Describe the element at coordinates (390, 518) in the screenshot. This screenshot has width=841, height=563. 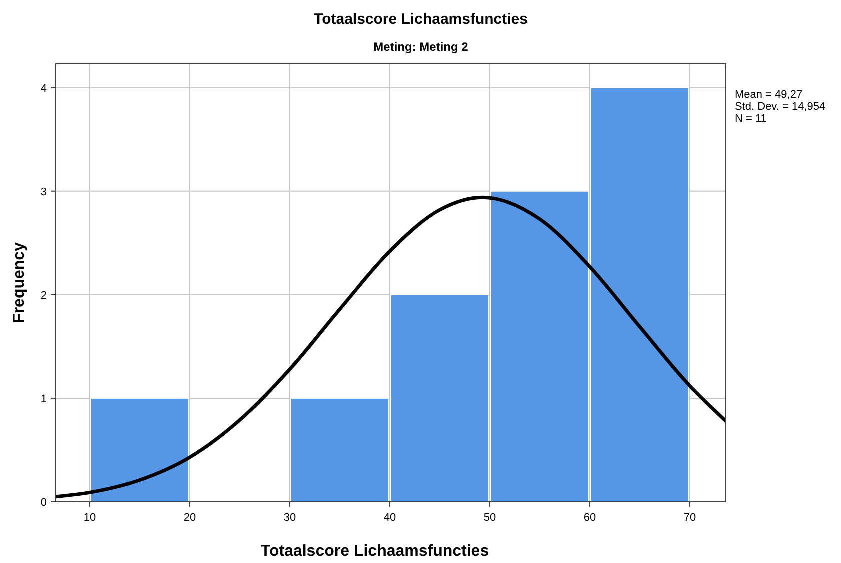
I see `x-tick-label: 40` at that location.